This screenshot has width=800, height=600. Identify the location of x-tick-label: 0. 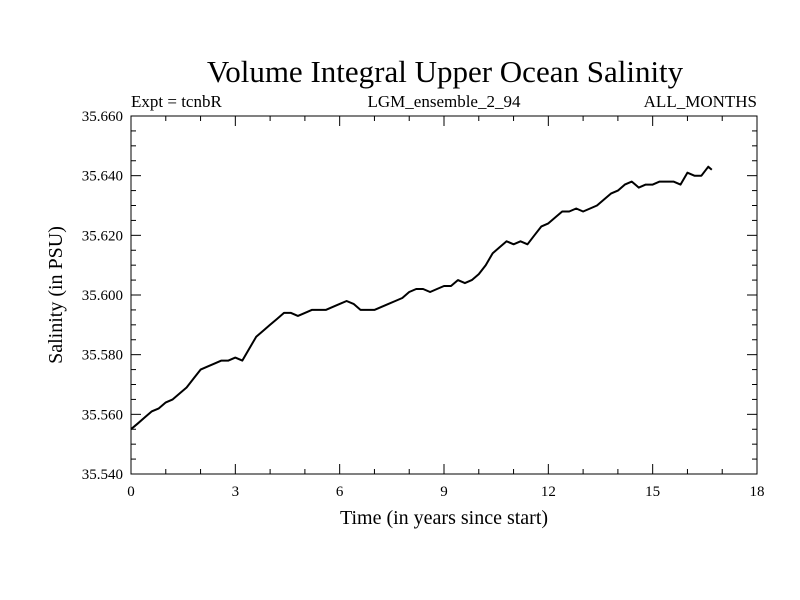
(131, 492).